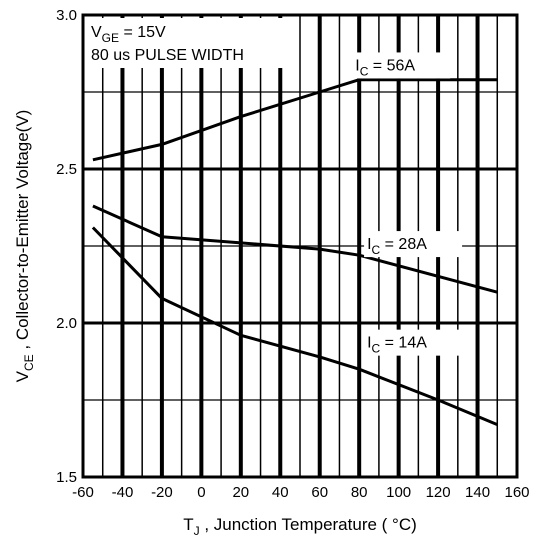  I want to click on y-tick-label: 3.0, so click(66, 15).